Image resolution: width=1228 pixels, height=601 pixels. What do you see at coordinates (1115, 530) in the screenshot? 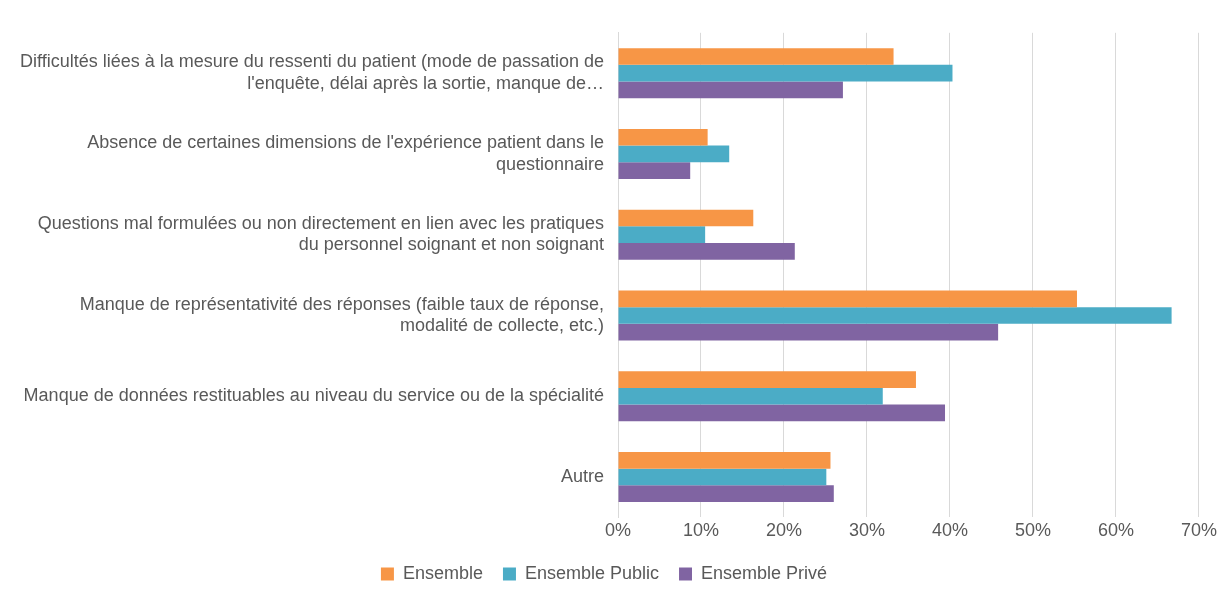
I see `x-tick-label: 60%` at bounding box center [1115, 530].